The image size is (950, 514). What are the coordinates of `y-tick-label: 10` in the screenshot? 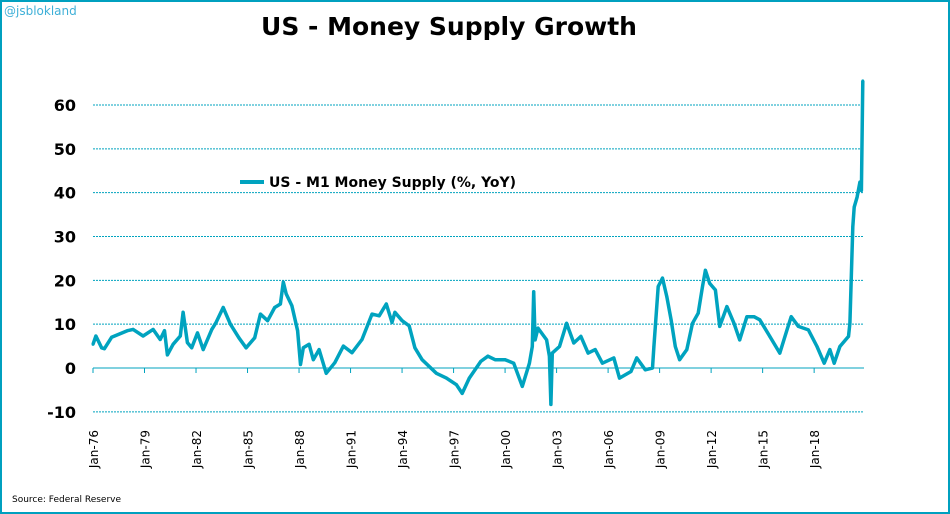 It's located at (65, 324).